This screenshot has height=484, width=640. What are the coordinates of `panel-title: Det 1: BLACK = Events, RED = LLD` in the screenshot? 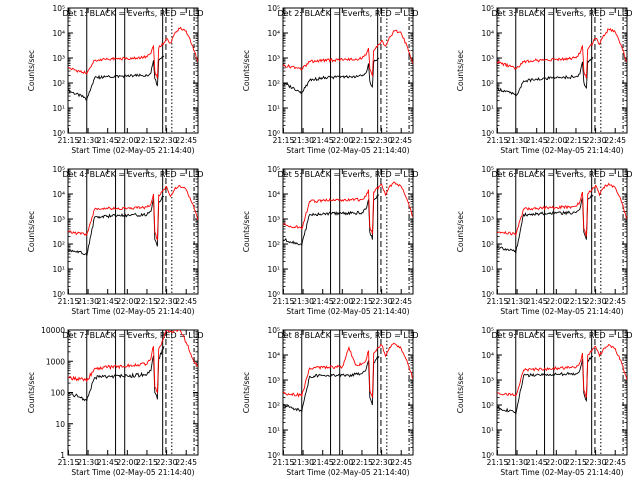 It's located at (133, 13).